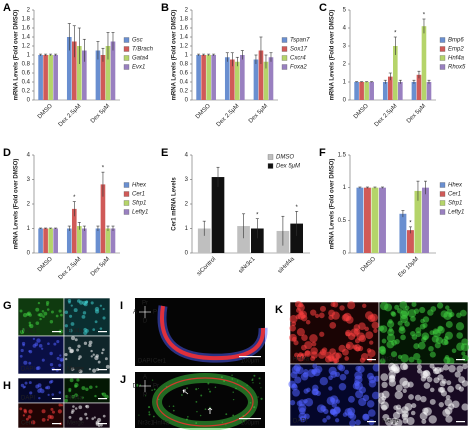 This screenshot has width=474, height=430. I want to click on arrow, so click(185, 392).